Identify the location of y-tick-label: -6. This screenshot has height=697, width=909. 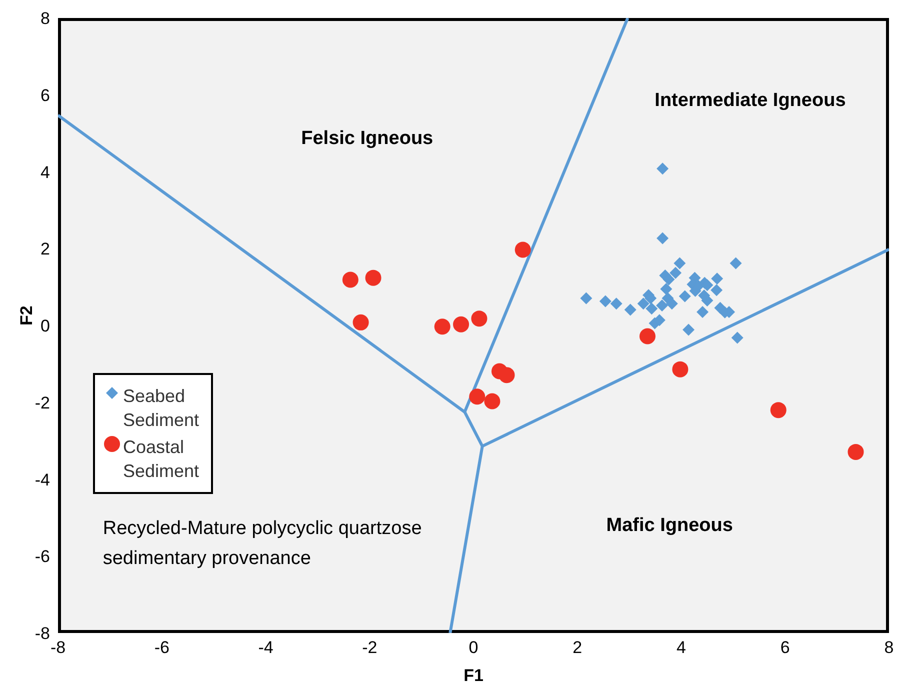
(42, 556).